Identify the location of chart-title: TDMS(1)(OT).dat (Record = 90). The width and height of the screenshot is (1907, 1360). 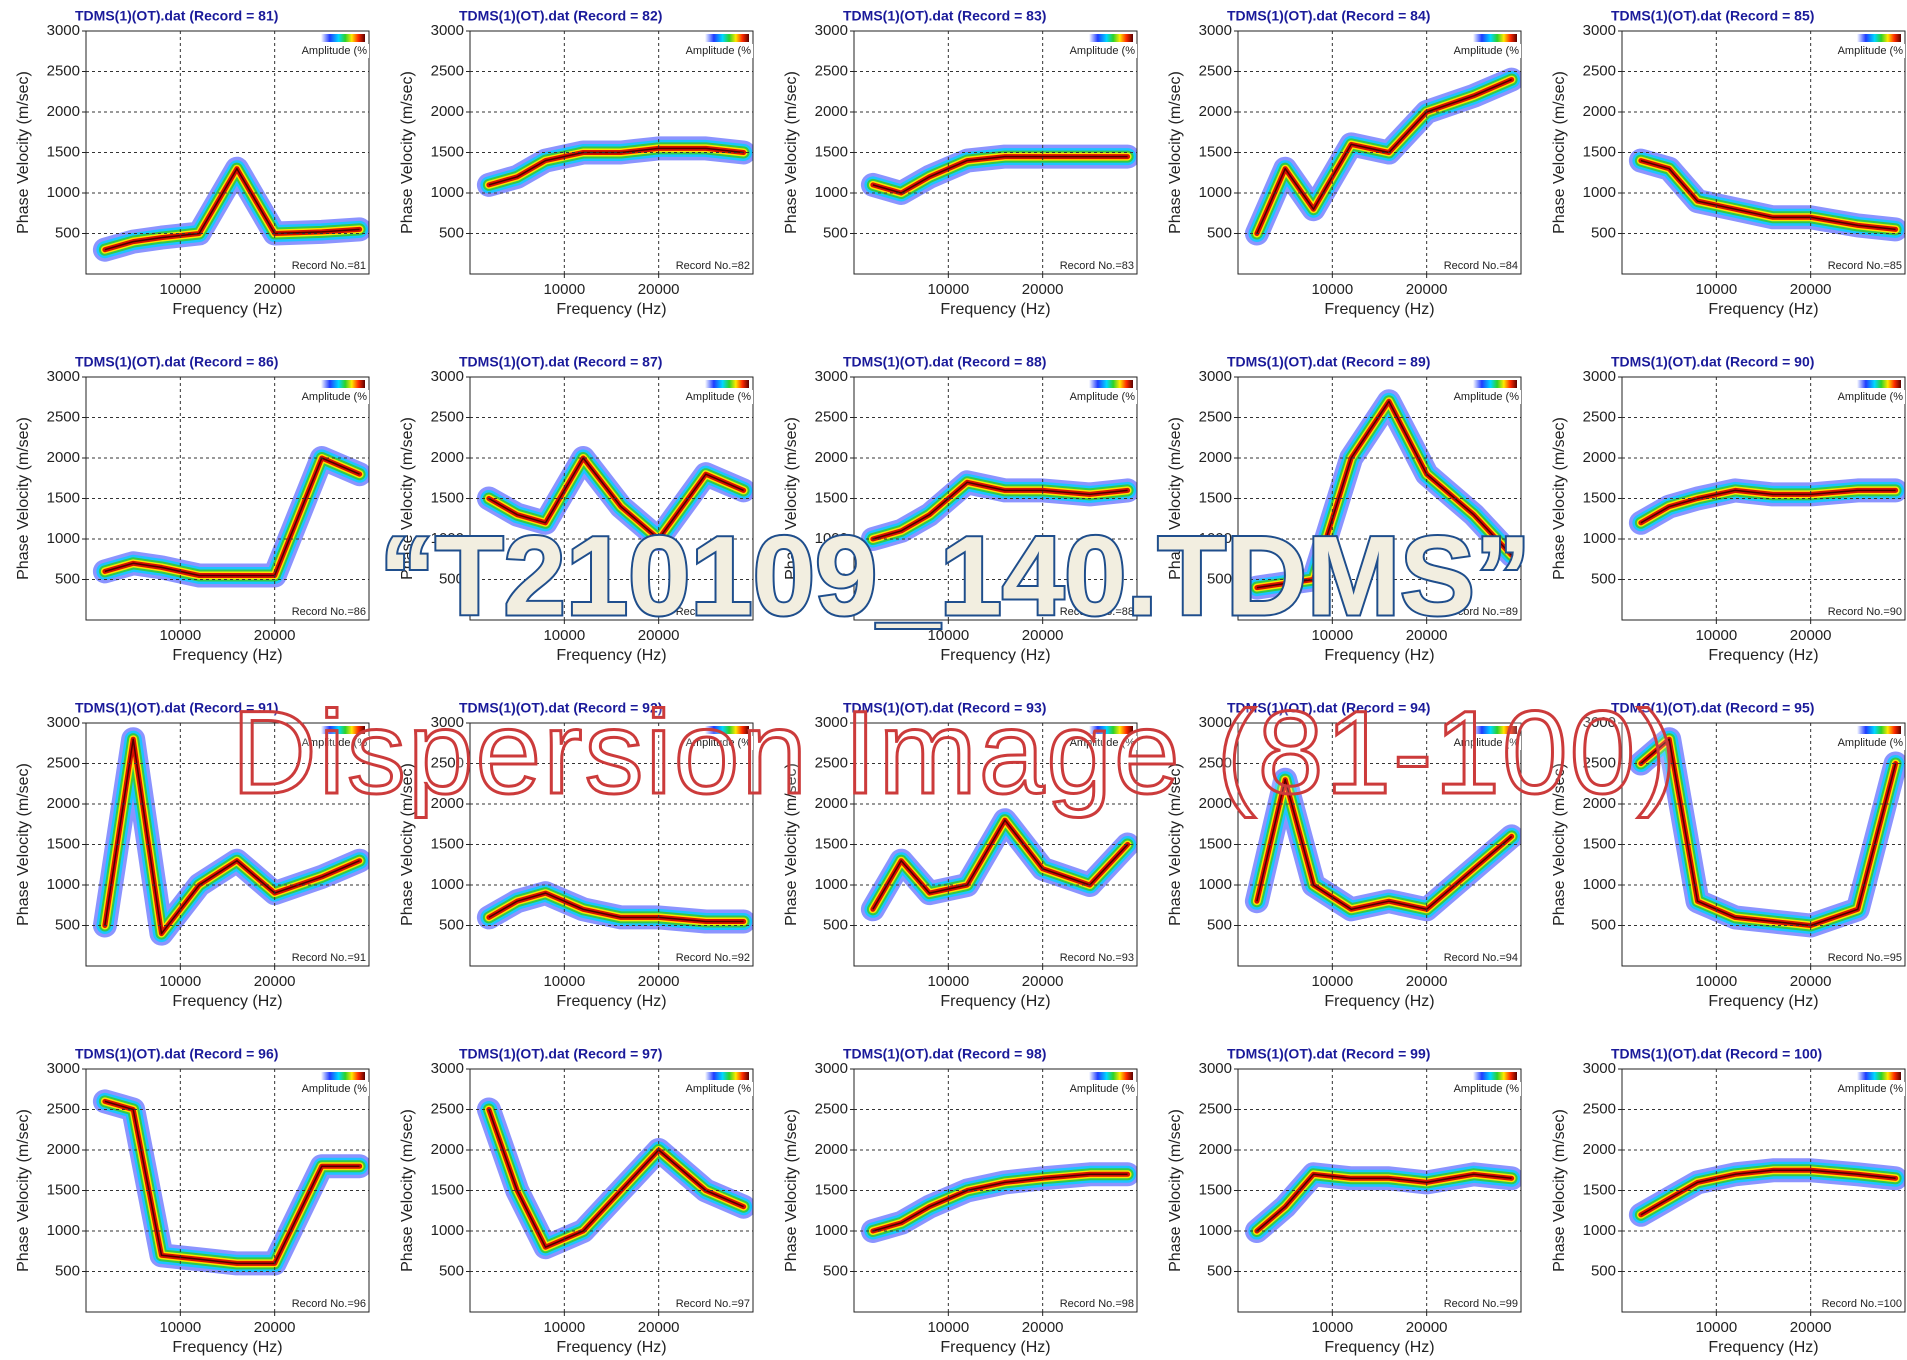
(1712, 362).